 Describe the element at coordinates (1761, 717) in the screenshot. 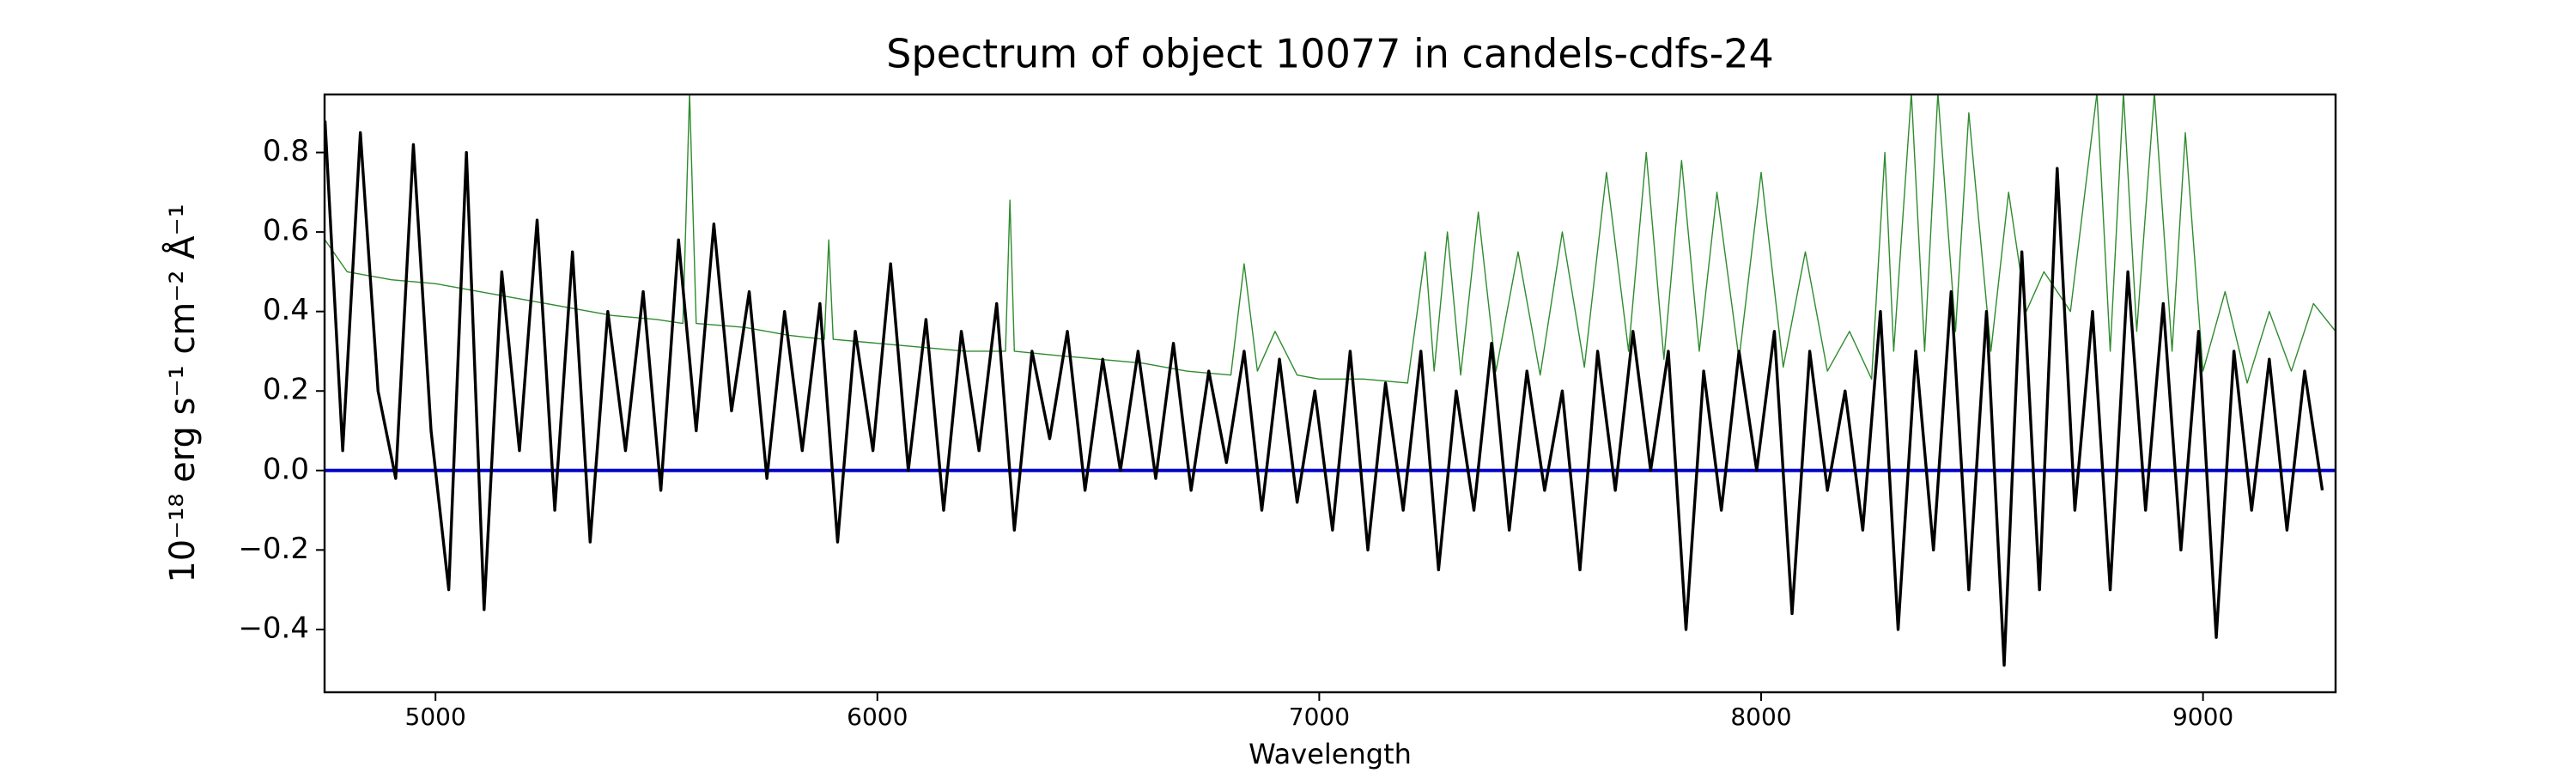

I see `x-tick-label: 8000` at that location.